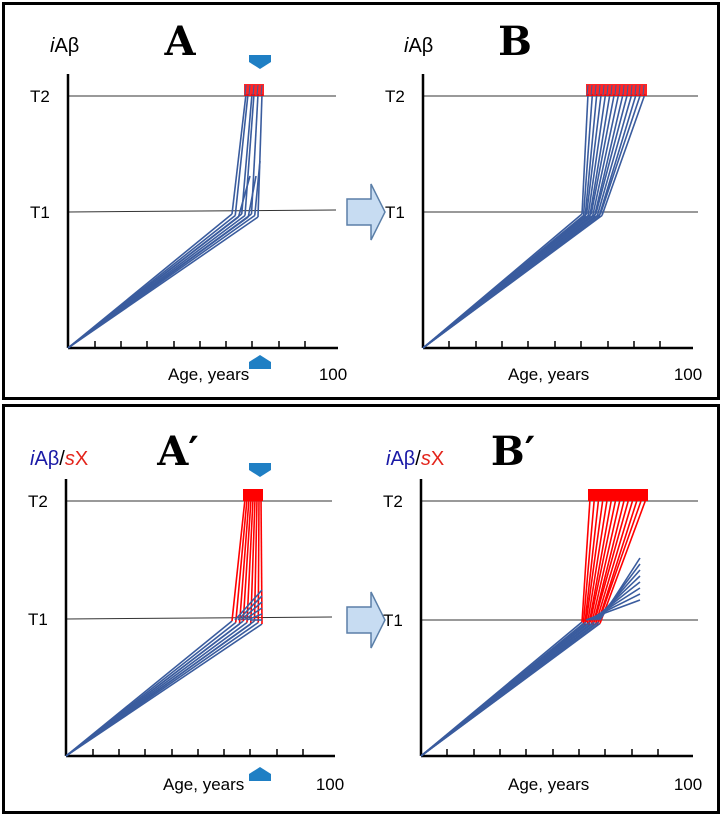 This screenshot has height=816, width=722. Describe the element at coordinates (515, 41) in the screenshot. I see `panel-letter: B` at that location.